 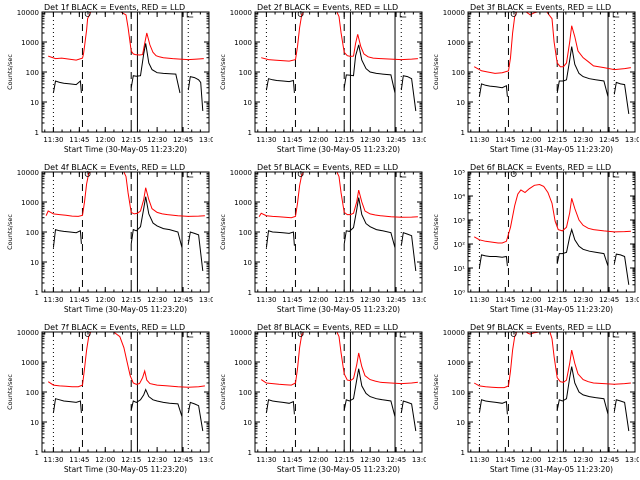 I want to click on y-tick-label: 10², so click(x=459, y=245).